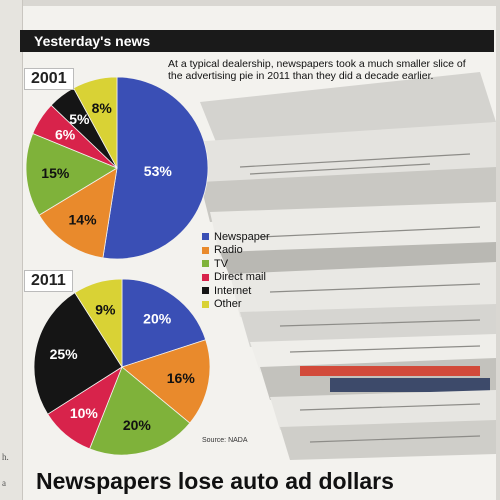  Describe the element at coordinates (98, 323) in the screenshot. I see `pie-slice-2011-other` at that location.